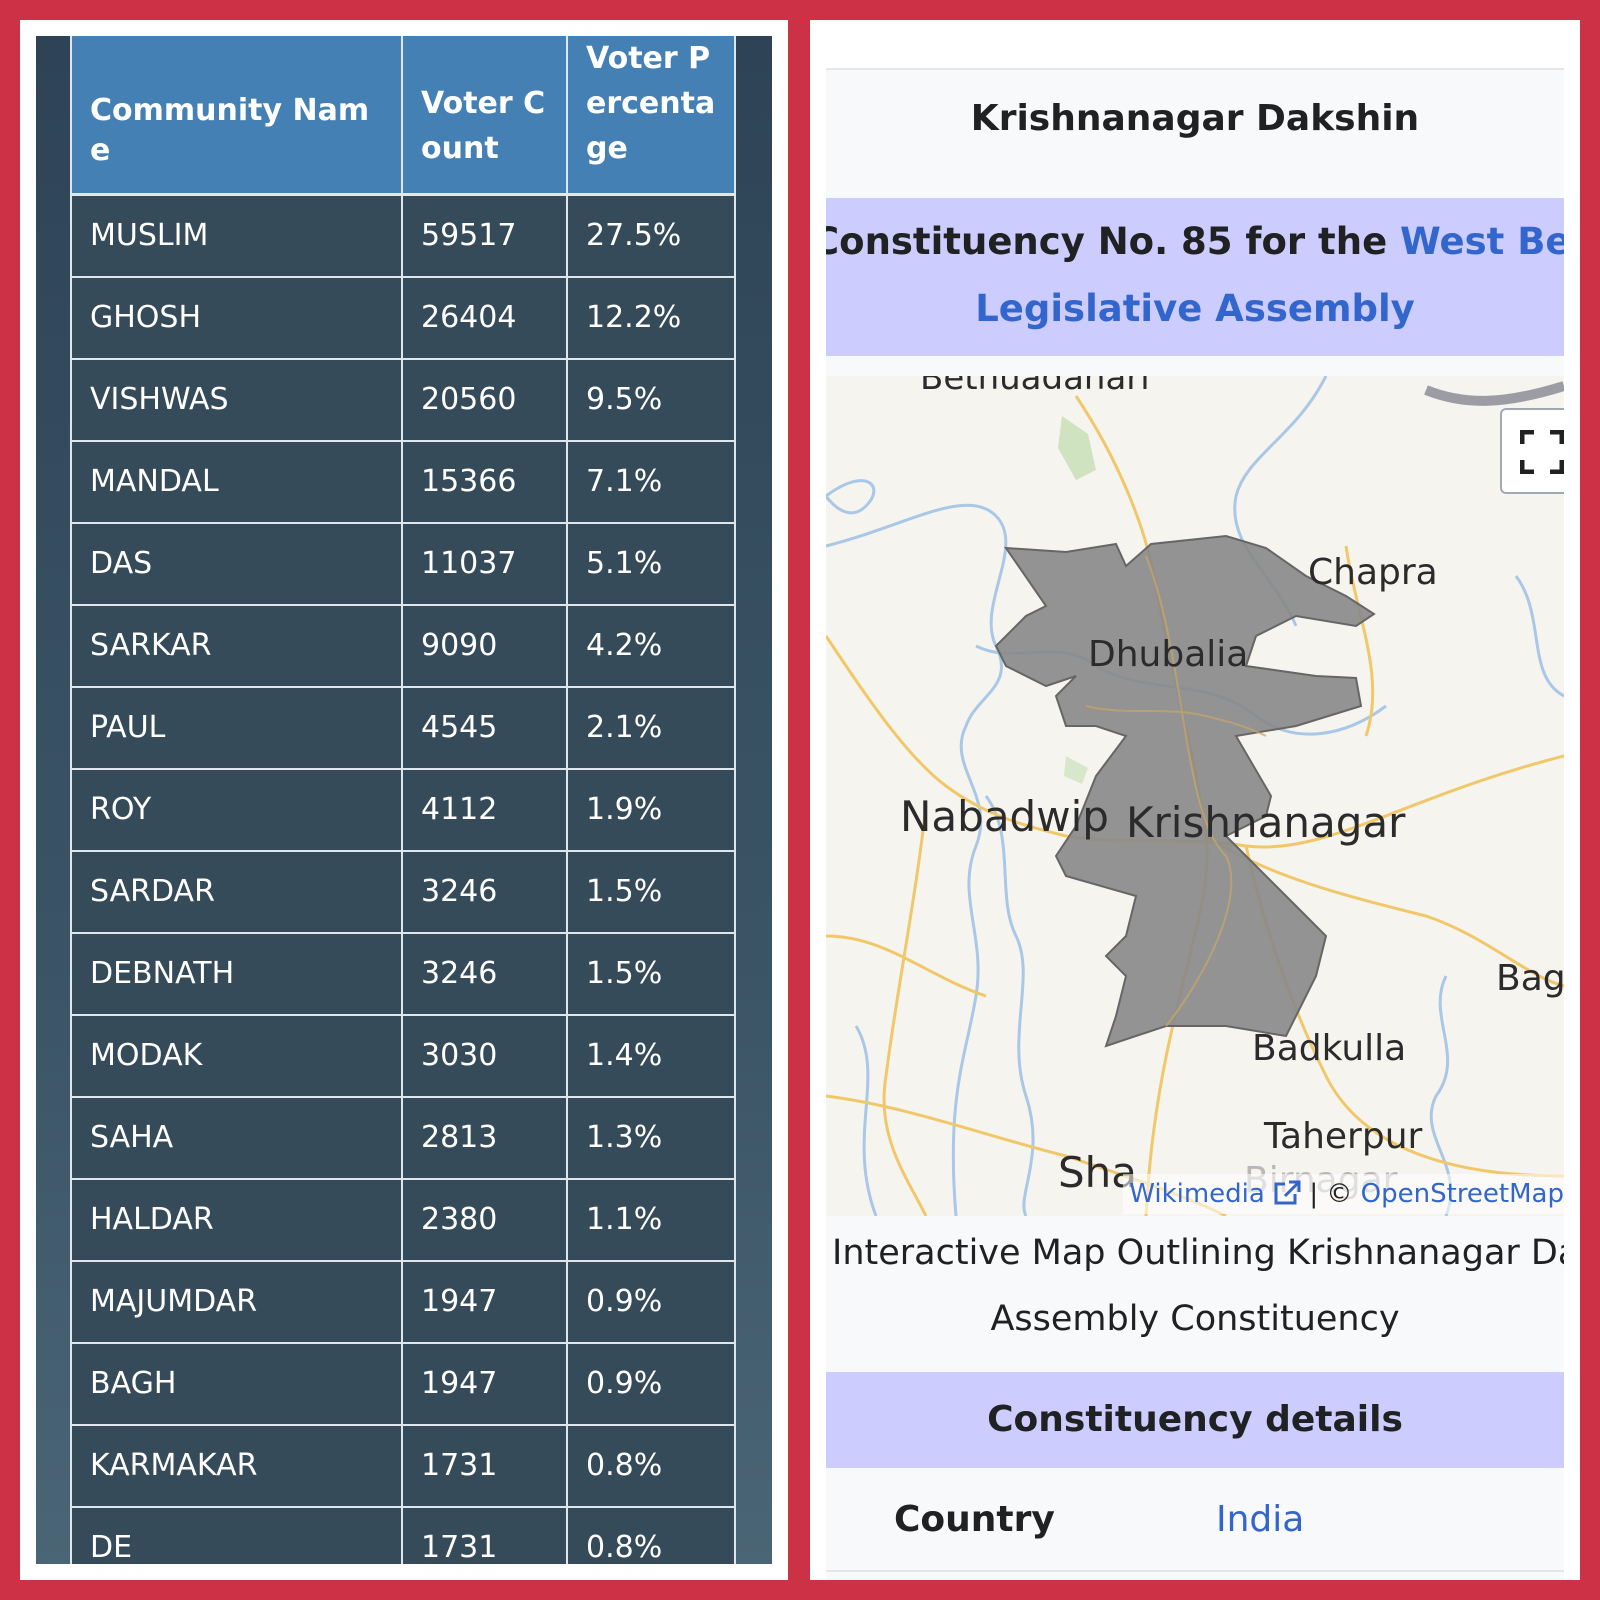  I want to click on column-header-voter-percentage: Voter Percentage, so click(651, 116).